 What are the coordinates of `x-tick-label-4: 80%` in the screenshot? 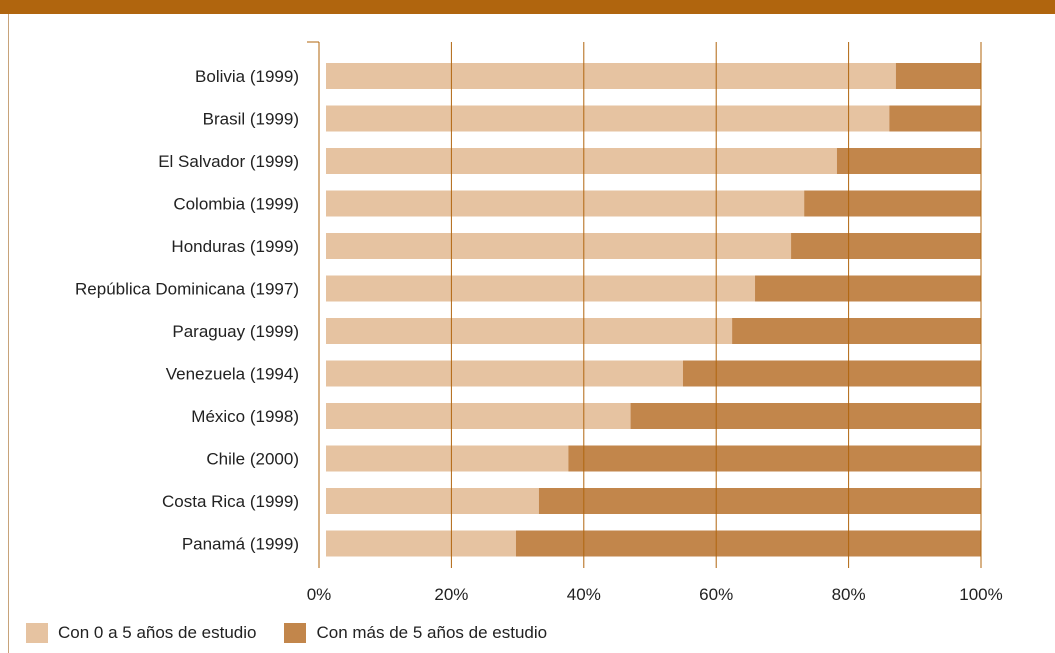 It's located at (849, 594).